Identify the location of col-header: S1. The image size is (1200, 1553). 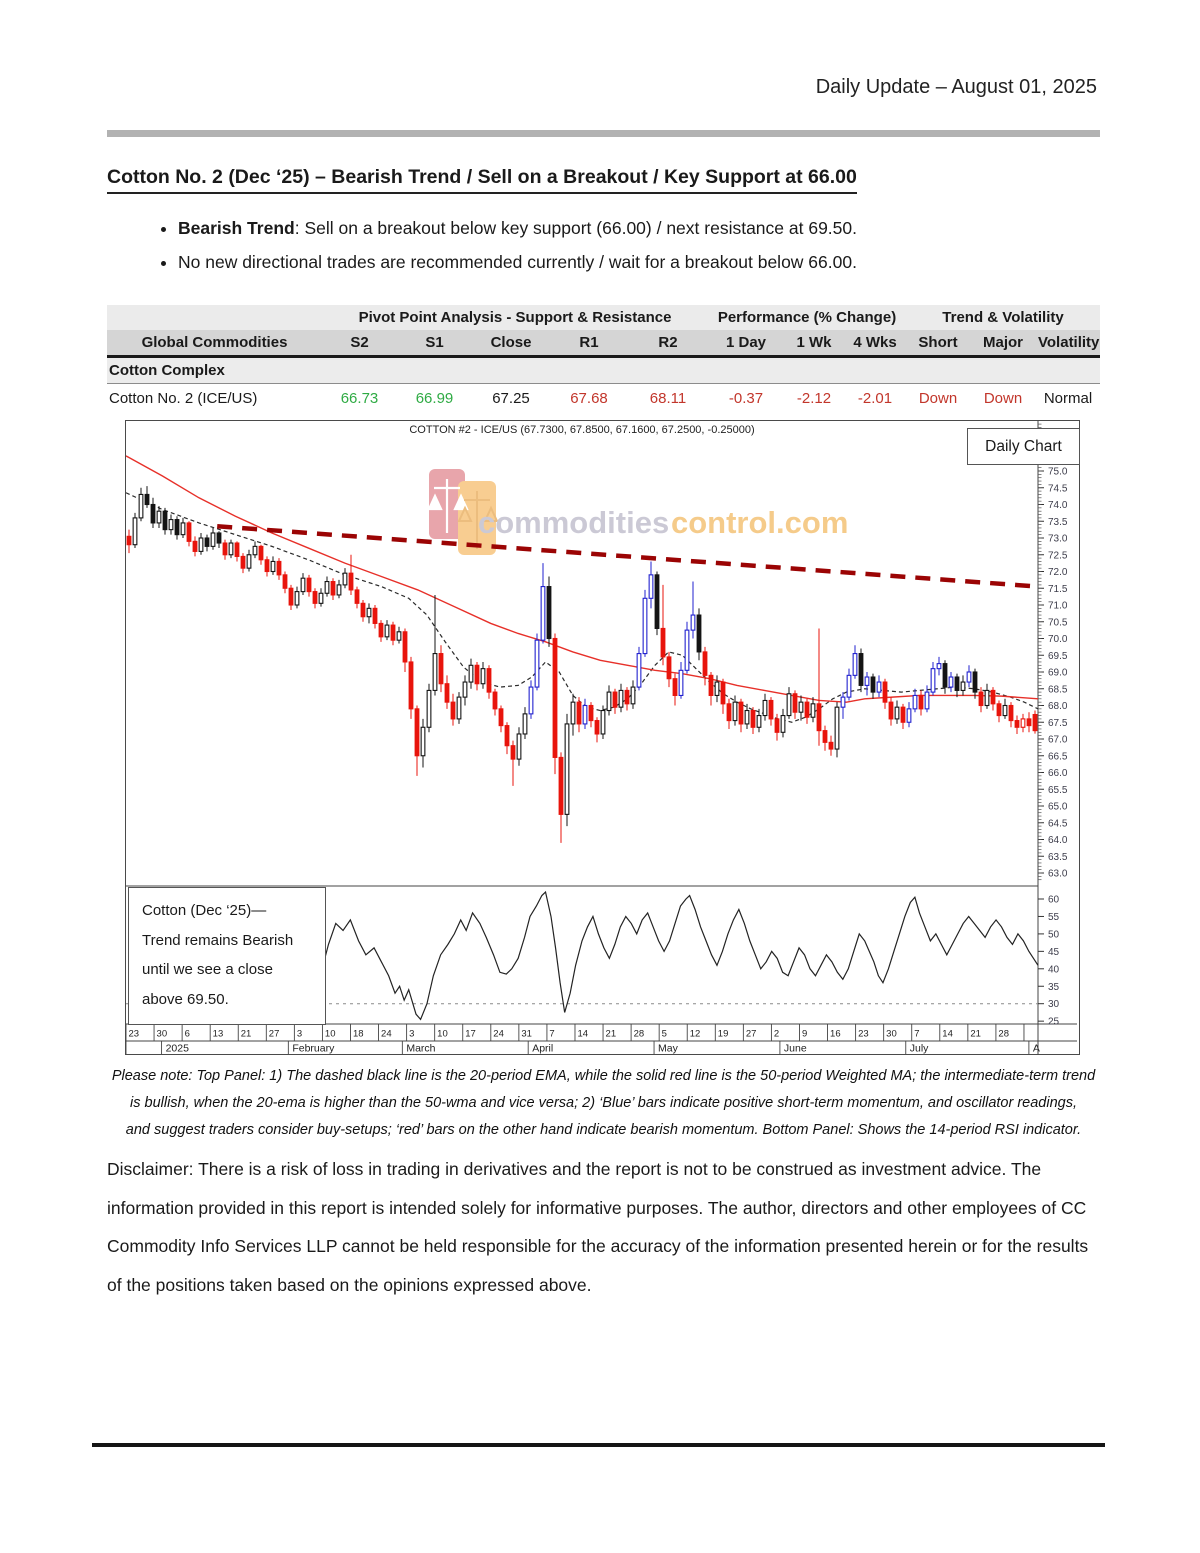
(434, 342).